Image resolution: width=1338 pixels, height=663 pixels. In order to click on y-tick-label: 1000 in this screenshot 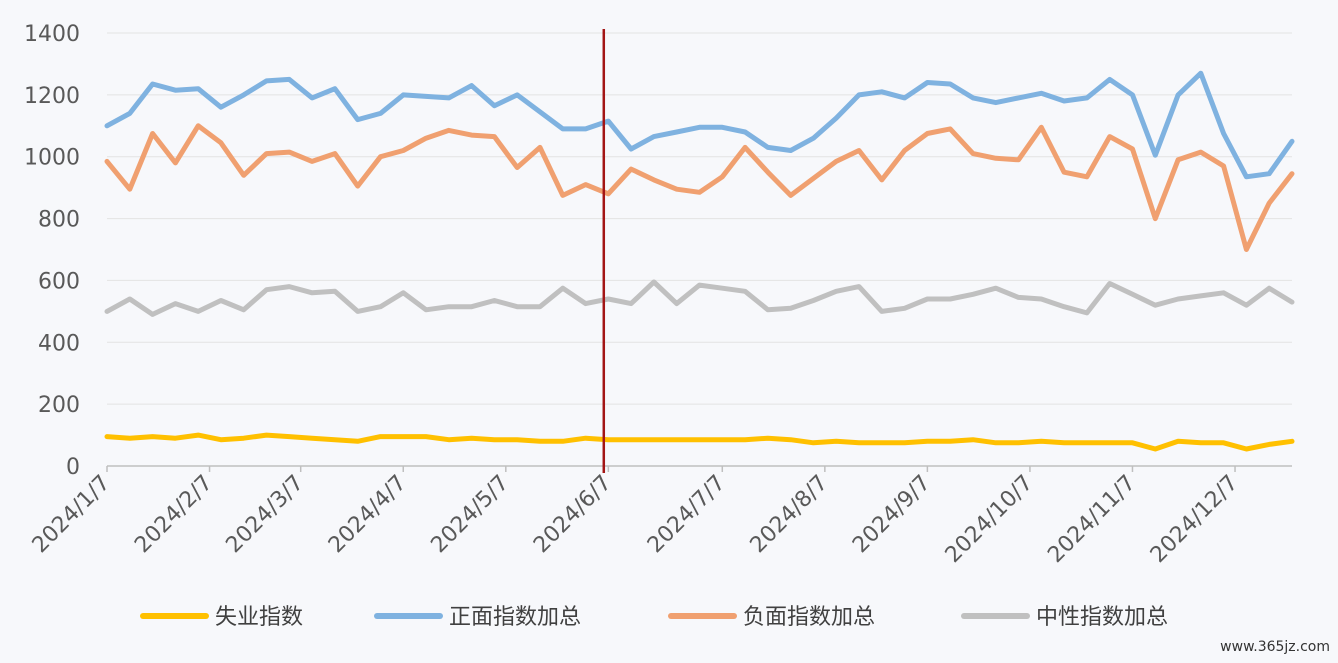, I will do `click(52, 158)`.